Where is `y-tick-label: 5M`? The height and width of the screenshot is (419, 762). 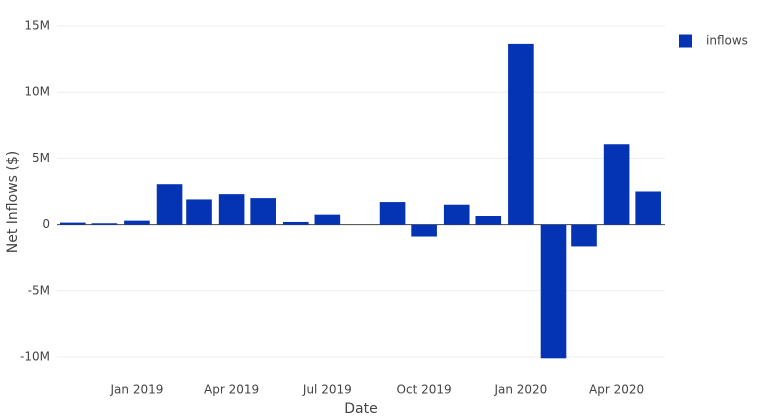 y-tick-label: 5M is located at coordinates (41, 158).